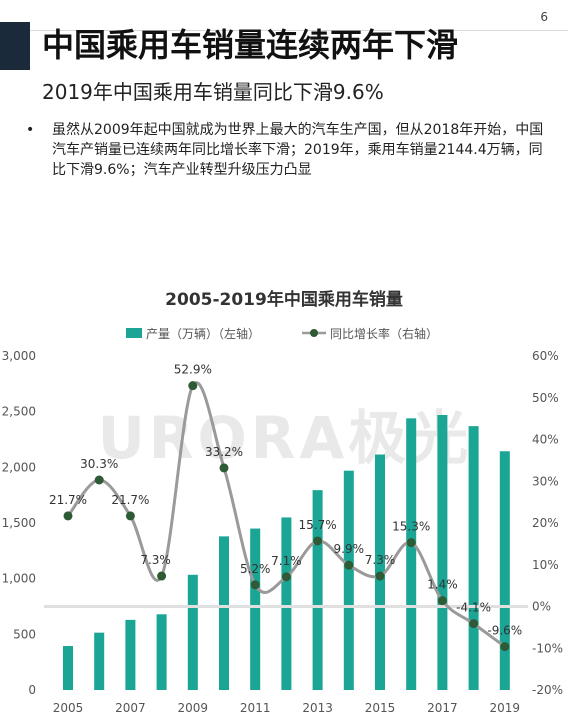 This screenshot has width=568, height=728. Describe the element at coordinates (314, 333) in the screenshot. I see `legend-line-marker` at that location.